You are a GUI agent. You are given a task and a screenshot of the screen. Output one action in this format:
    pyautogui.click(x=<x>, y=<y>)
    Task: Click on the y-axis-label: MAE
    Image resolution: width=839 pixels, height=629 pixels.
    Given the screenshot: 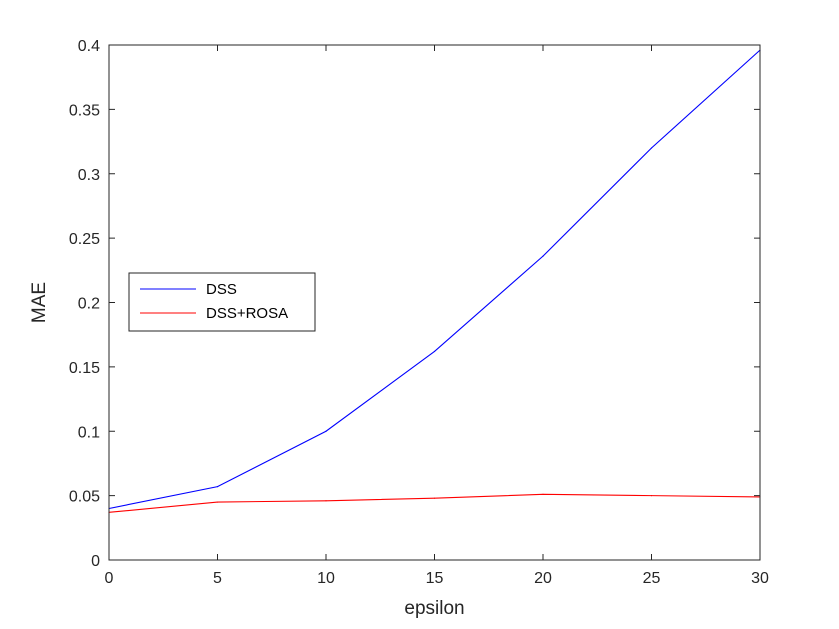 What is the action you would take?
    pyautogui.click(x=39, y=302)
    